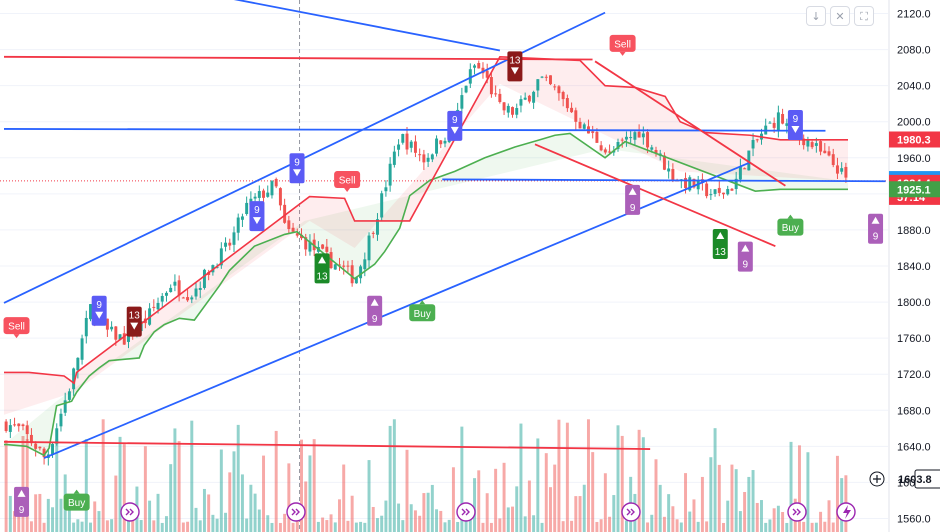 The width and height of the screenshot is (940, 532). Describe the element at coordinates (422, 302) in the screenshot. I see `buy-label-pointer` at that location.